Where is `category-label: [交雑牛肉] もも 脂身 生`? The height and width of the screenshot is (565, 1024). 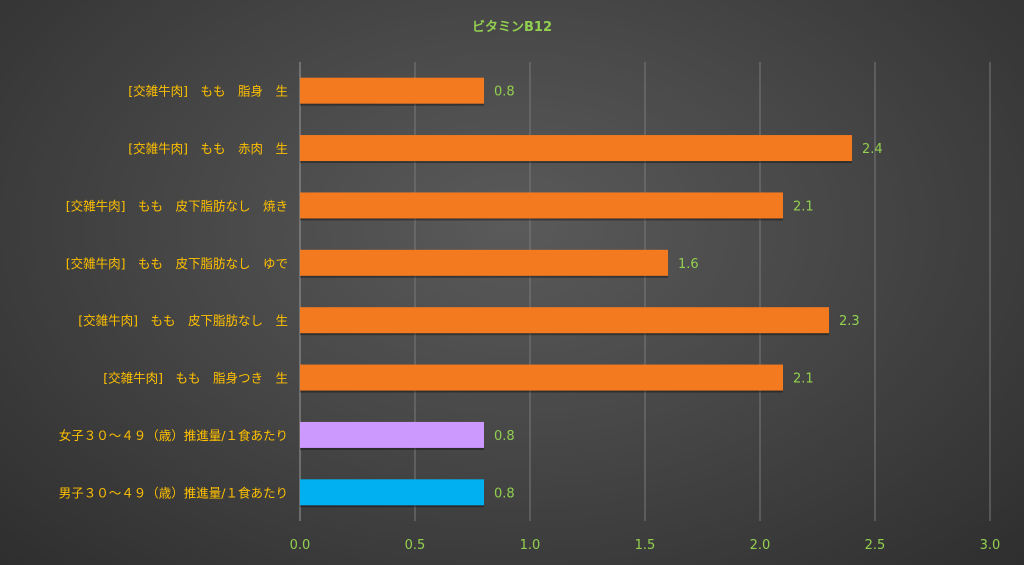 category-label: [交雑牛肉] もも 脂身 生 is located at coordinates (208, 91).